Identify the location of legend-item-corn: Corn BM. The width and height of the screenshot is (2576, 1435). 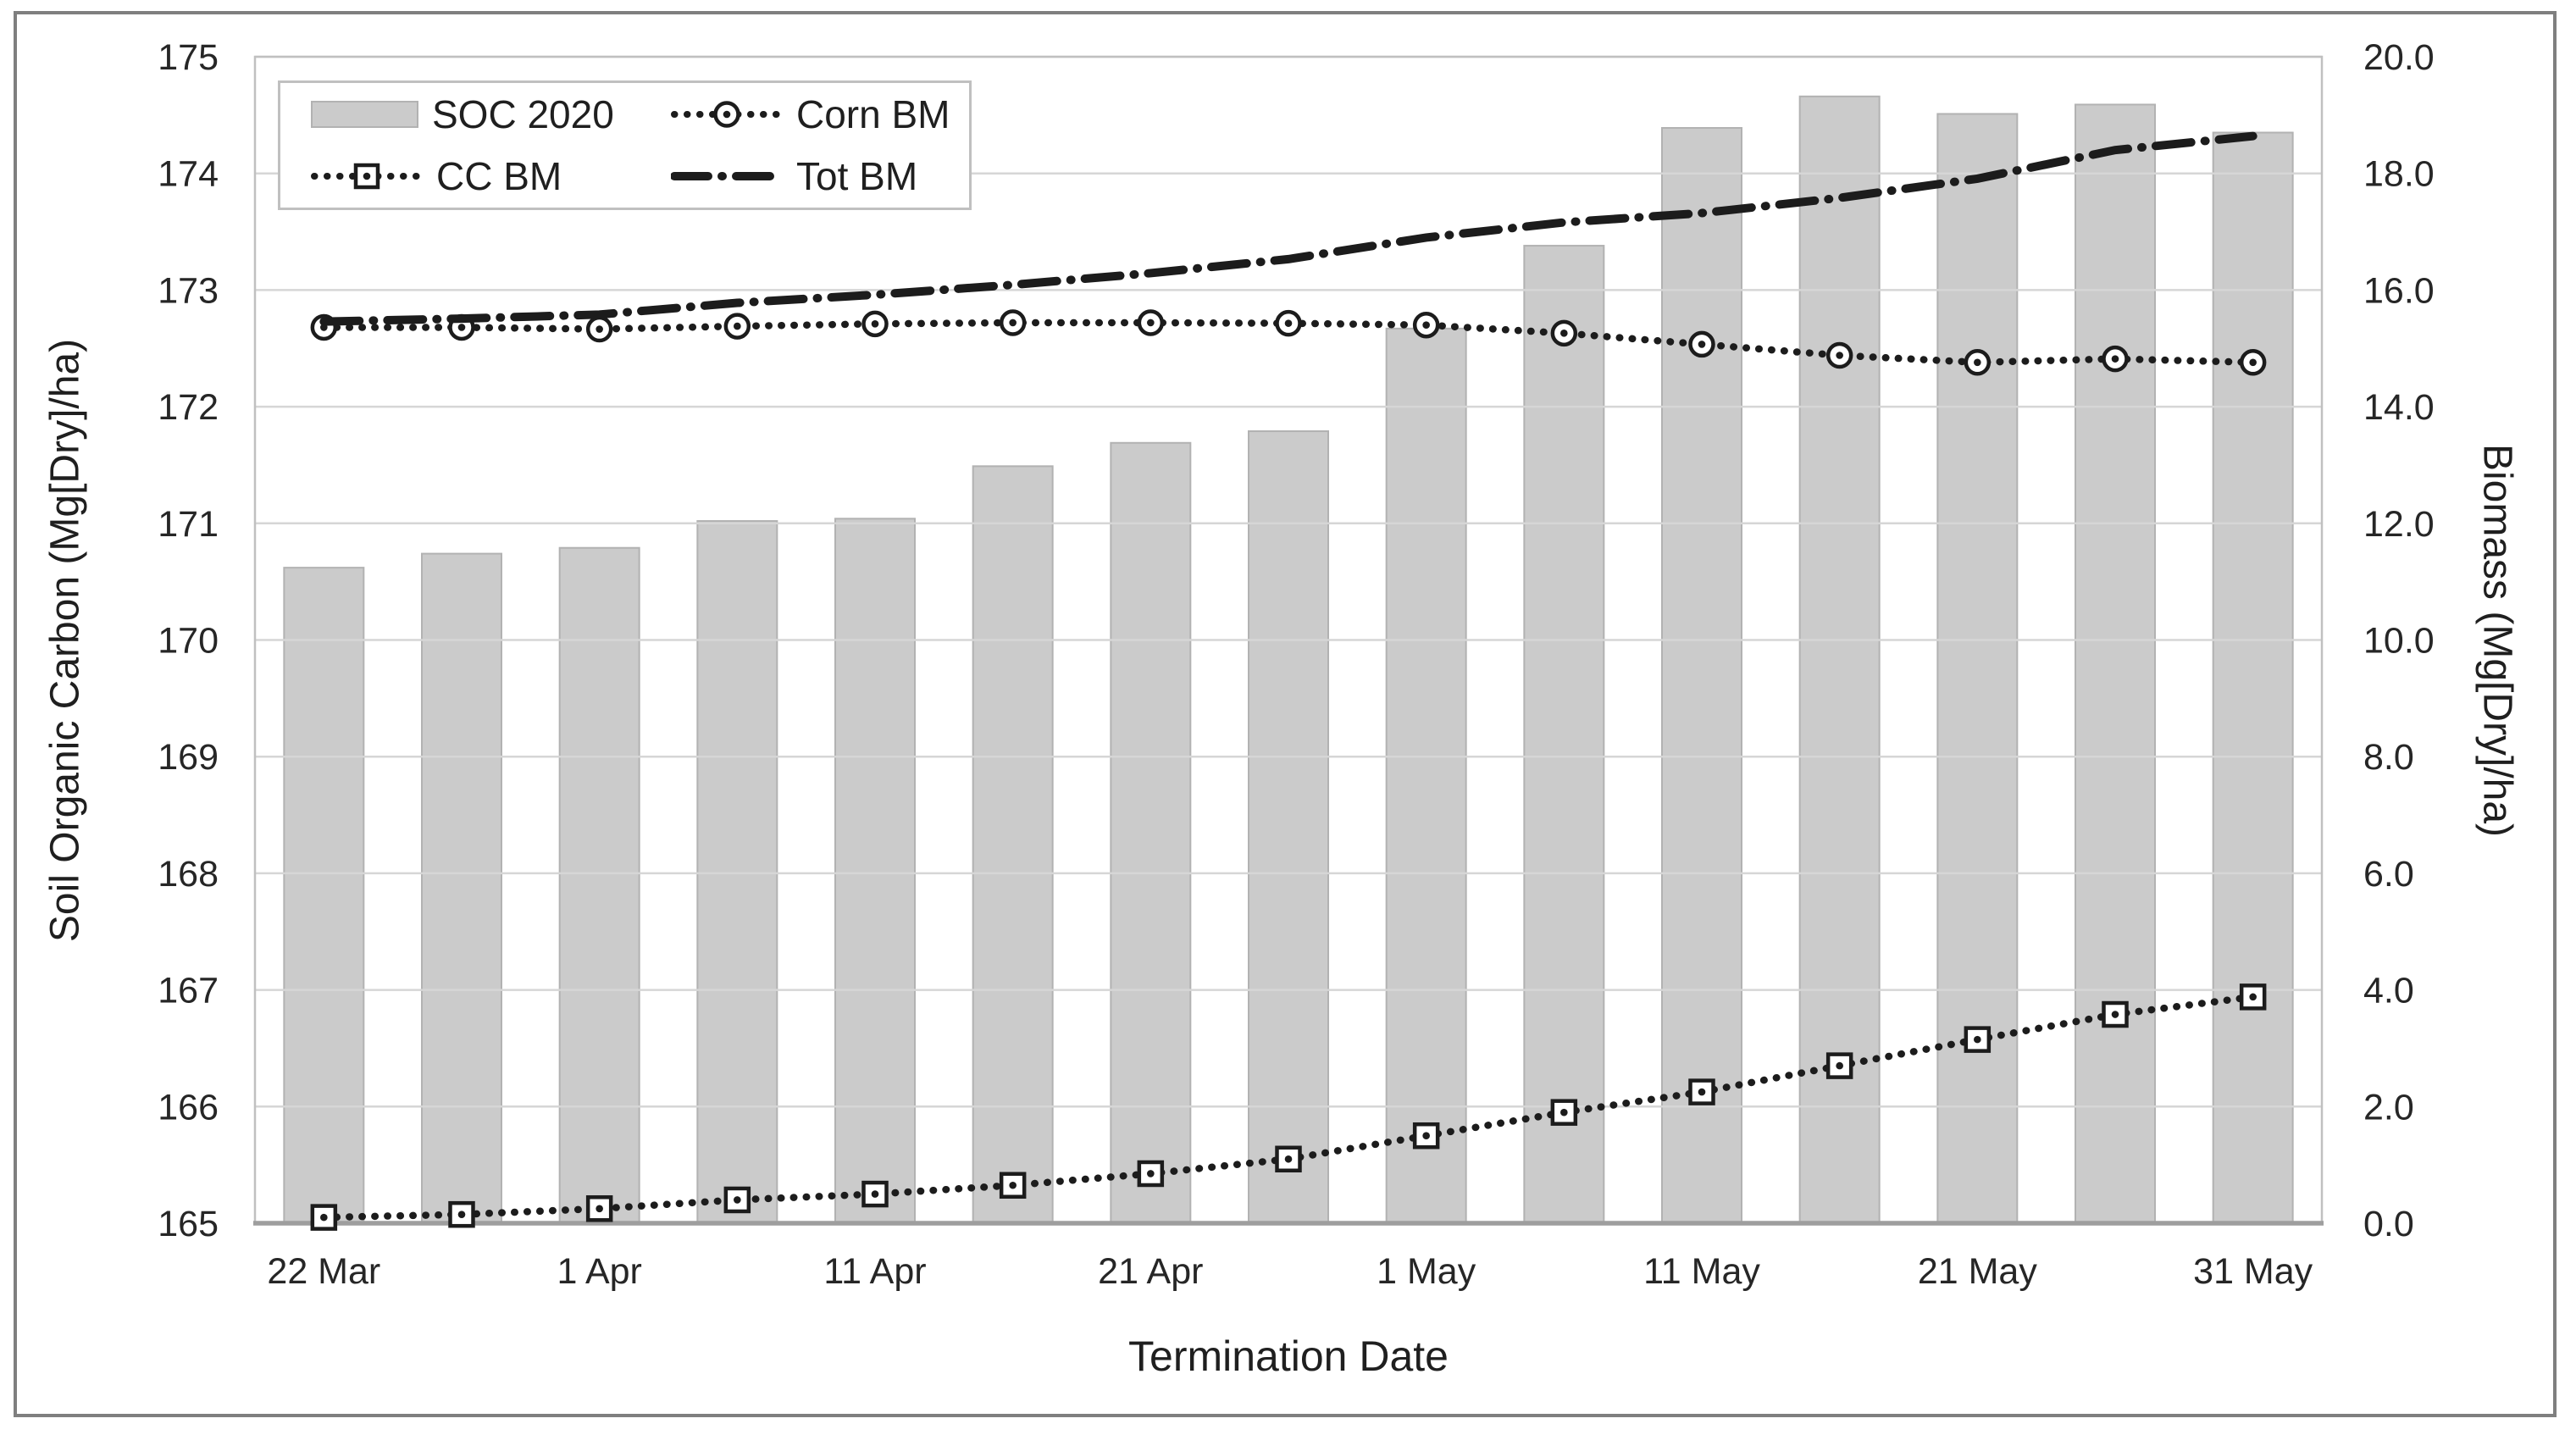
(820, 114).